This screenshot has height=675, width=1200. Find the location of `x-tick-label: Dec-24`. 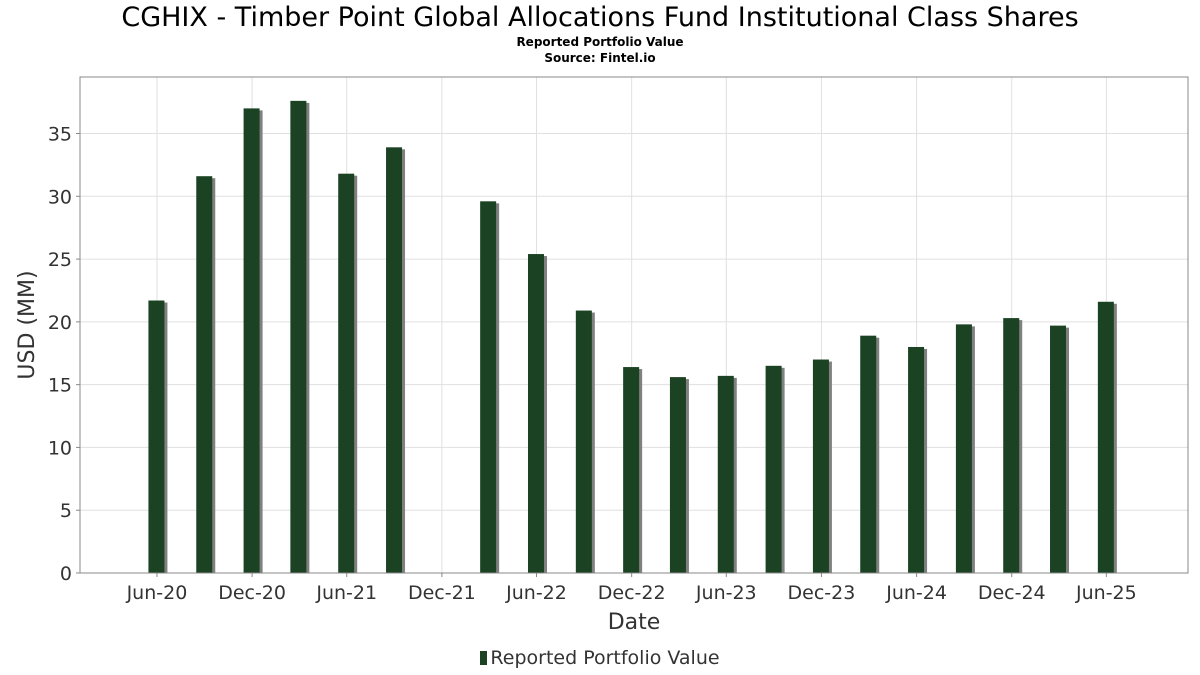

x-tick-label: Dec-24 is located at coordinates (1012, 593).